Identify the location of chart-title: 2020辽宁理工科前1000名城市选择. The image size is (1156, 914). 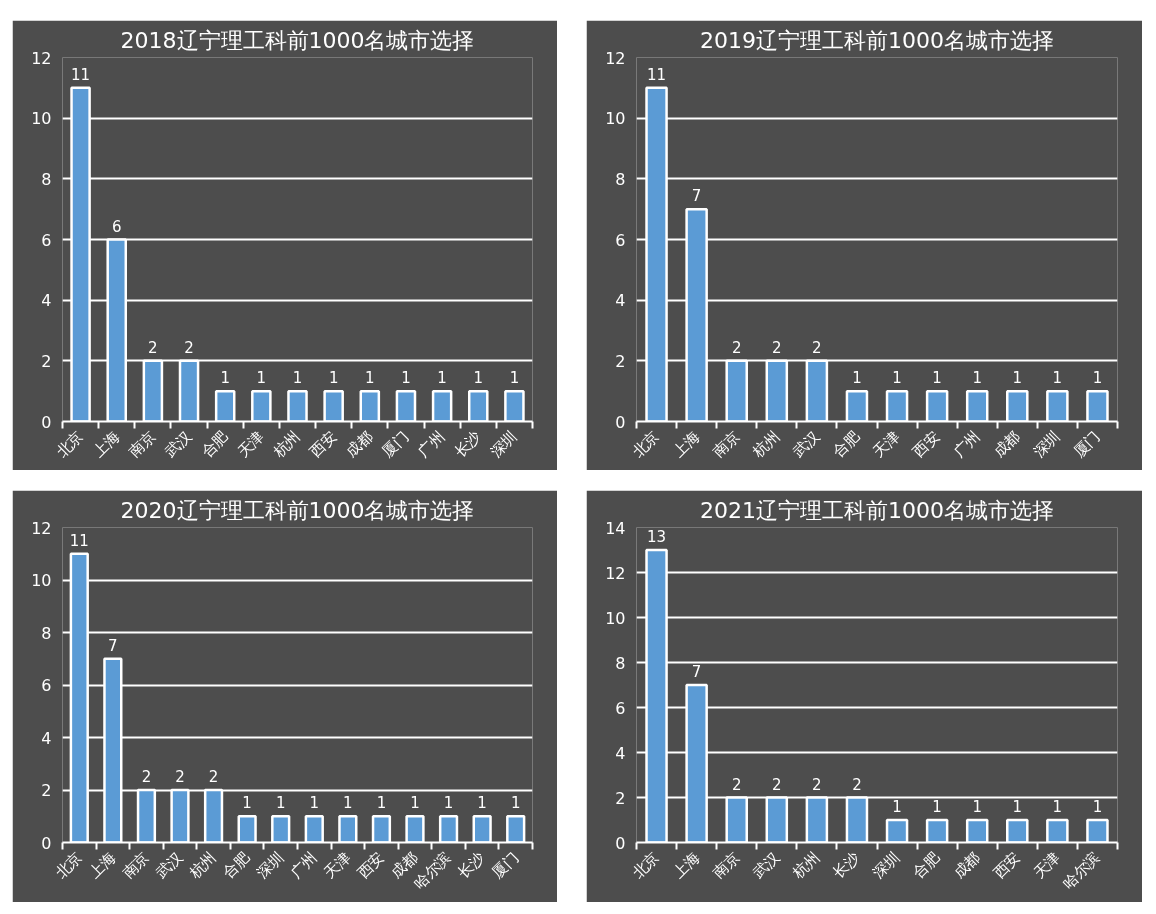
(297, 510).